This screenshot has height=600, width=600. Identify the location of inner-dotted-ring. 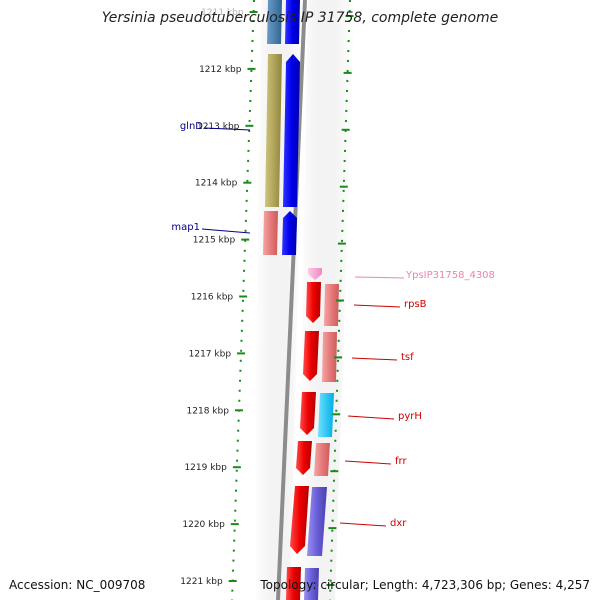
(243, 300).